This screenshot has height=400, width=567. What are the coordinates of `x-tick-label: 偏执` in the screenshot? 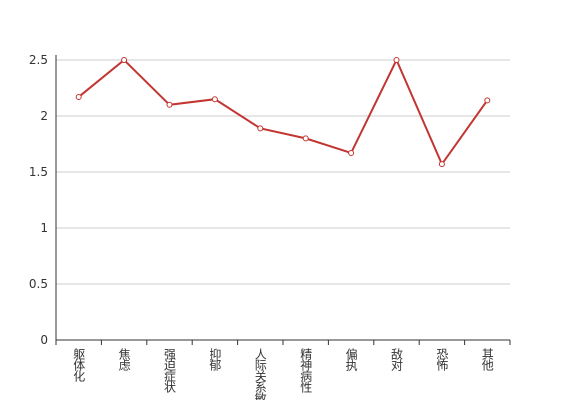 It's located at (351, 359).